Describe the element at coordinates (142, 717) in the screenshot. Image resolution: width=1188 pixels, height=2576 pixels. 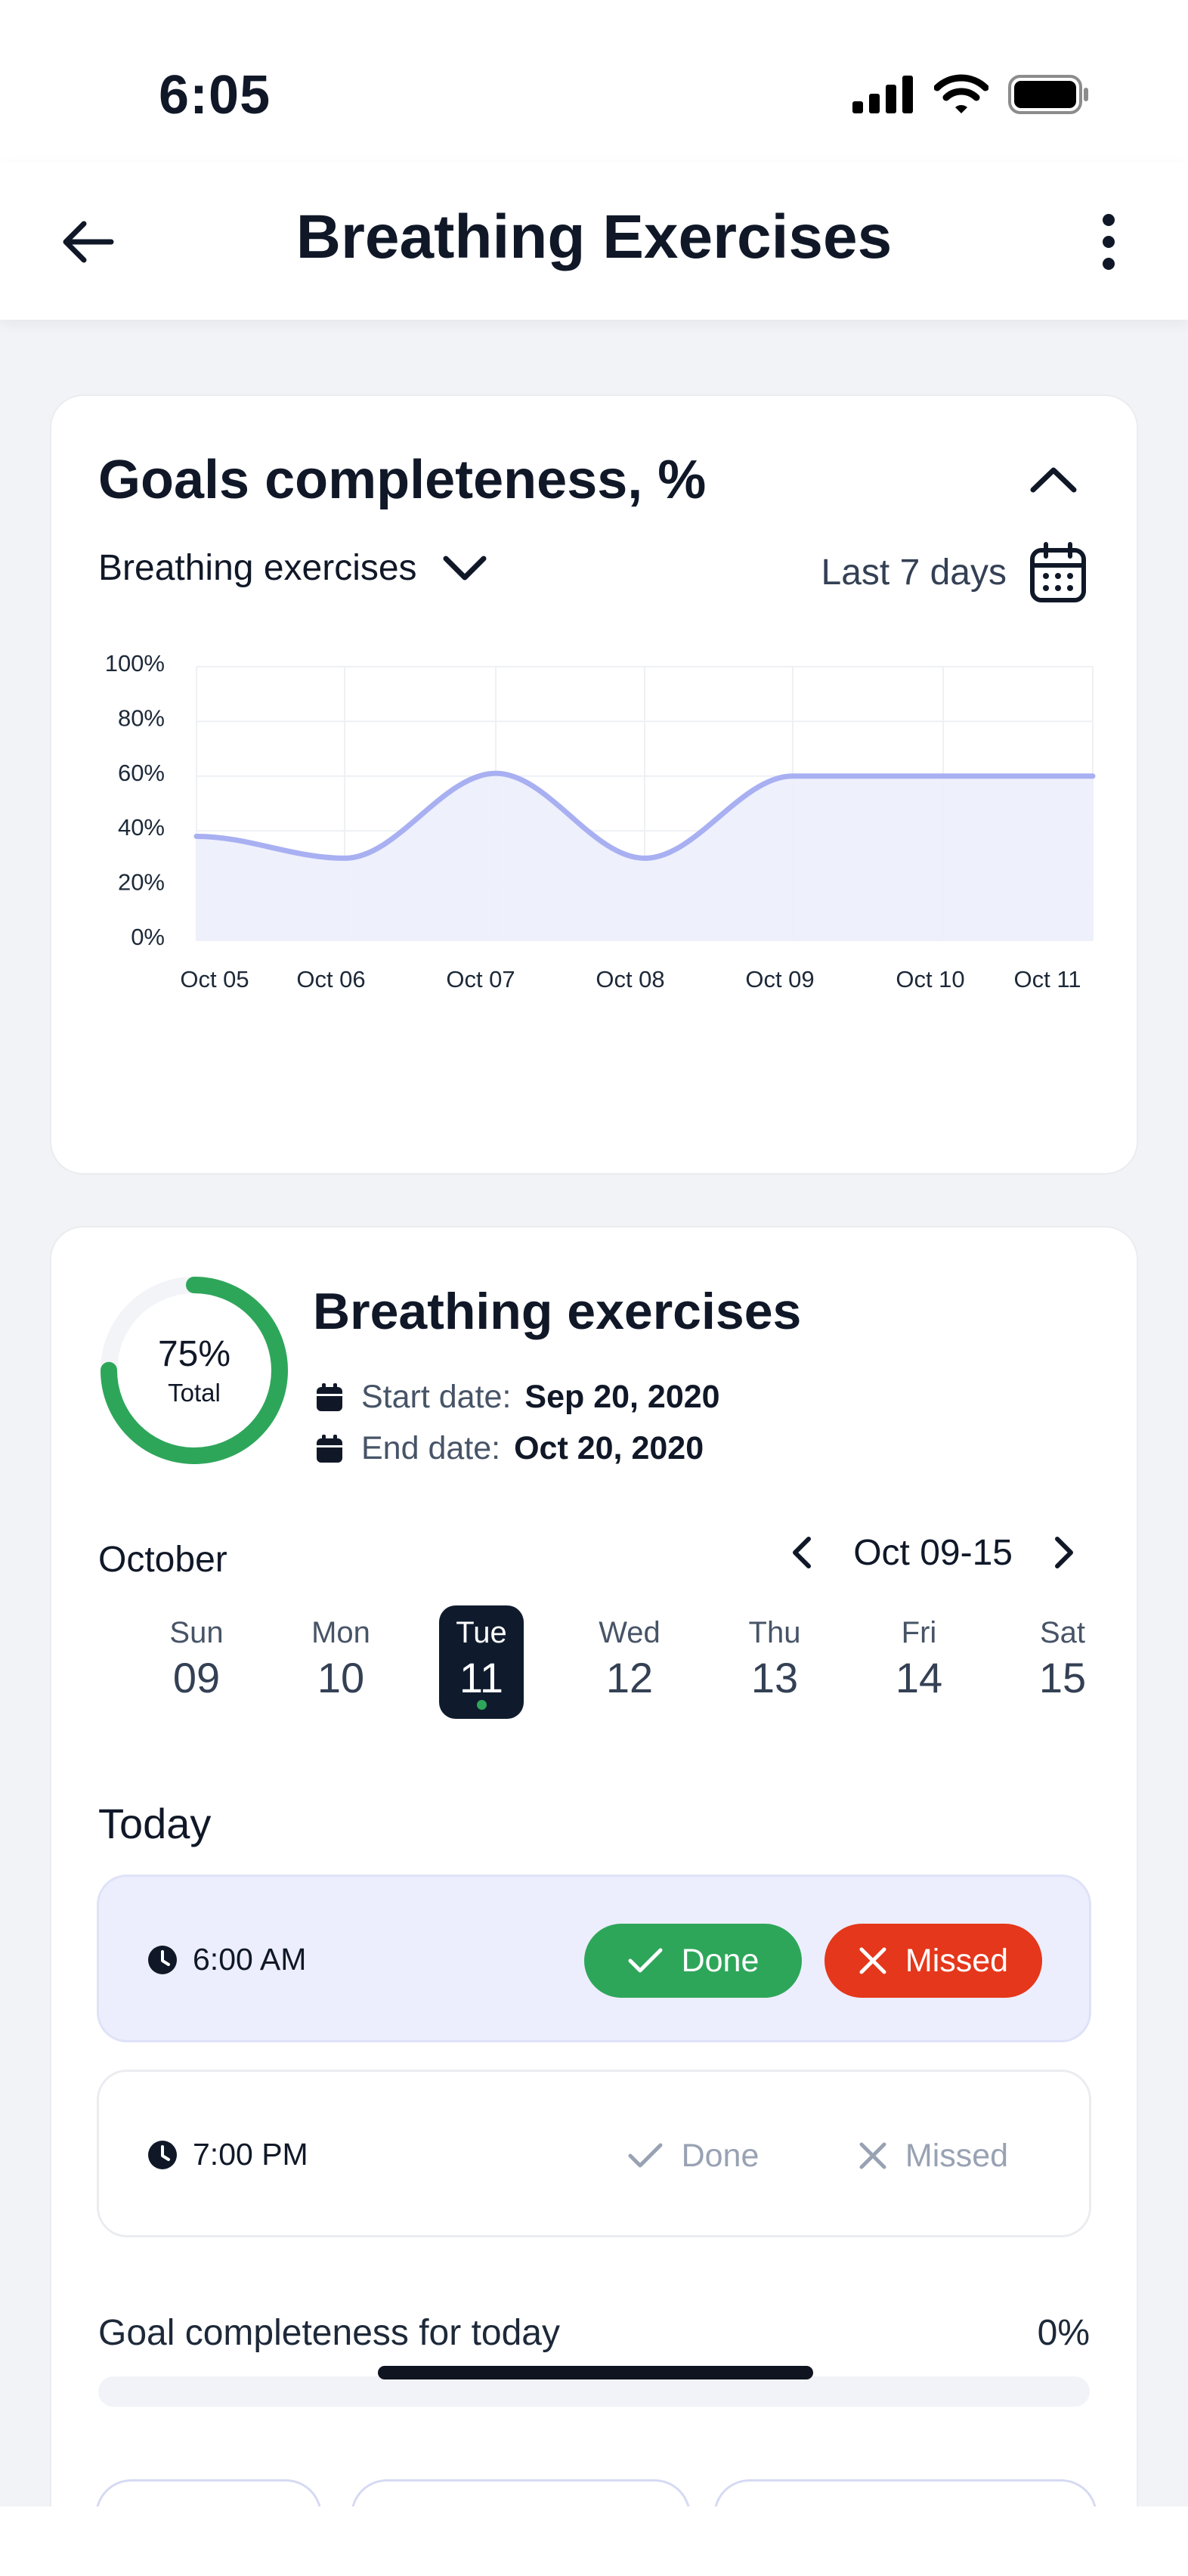
I see `y-tick-label: 80%` at that location.